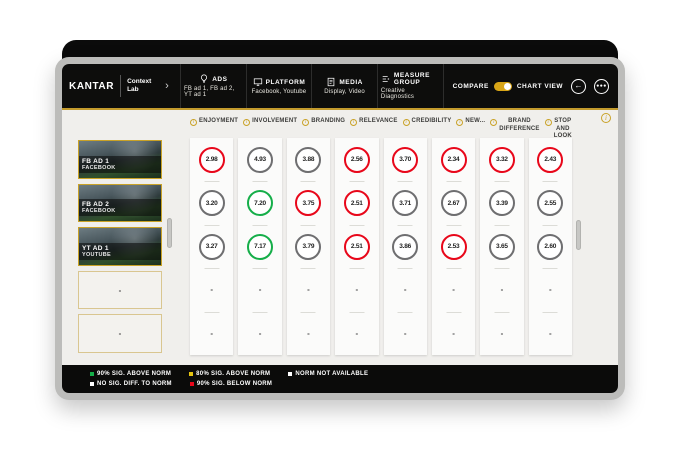 The height and width of the screenshot is (453, 680). What do you see at coordinates (344, 86) in the screenshot?
I see `header-section-media: MEDIA Display, Video` at bounding box center [344, 86].